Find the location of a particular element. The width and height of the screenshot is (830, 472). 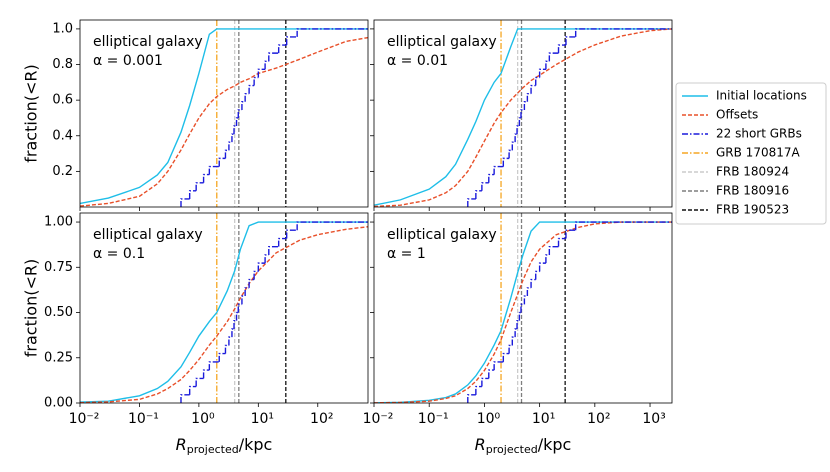

y-tick-label: 0.50 is located at coordinates (58, 312).